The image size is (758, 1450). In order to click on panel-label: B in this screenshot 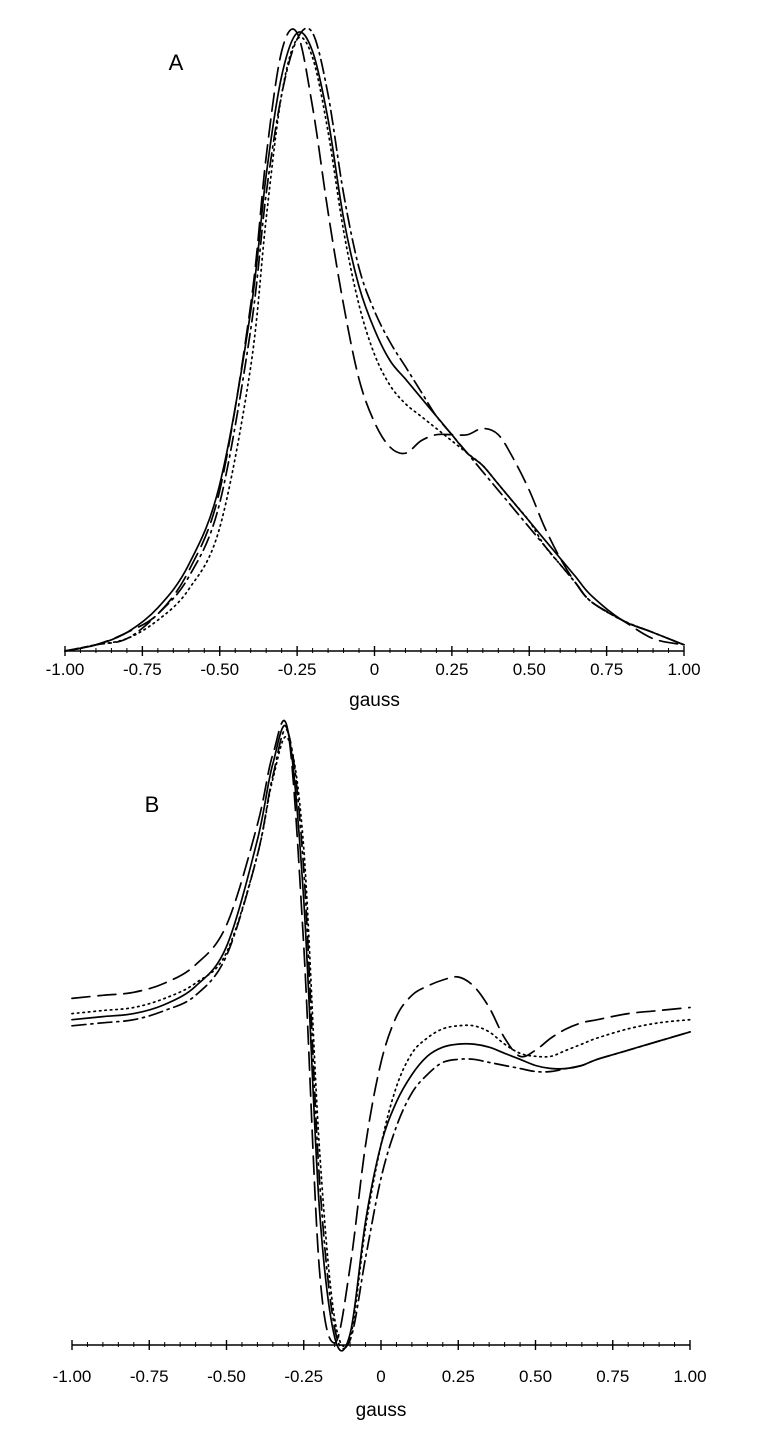, I will do `click(152, 804)`.